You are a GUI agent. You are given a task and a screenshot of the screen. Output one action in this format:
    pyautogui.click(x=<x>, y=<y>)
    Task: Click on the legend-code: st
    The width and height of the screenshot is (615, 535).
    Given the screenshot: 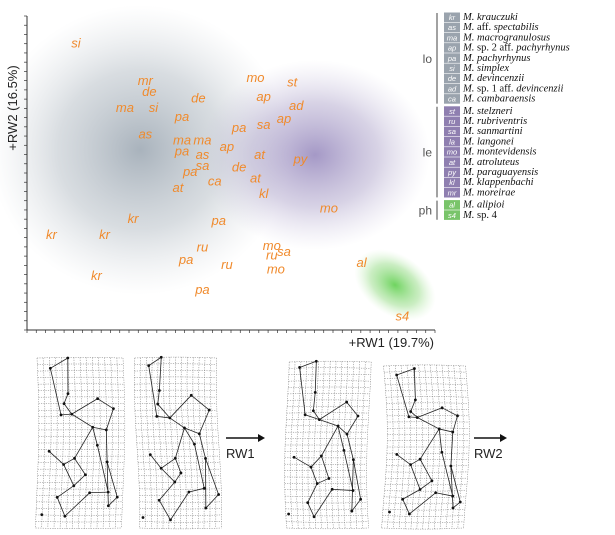 What is the action you would take?
    pyautogui.click(x=452, y=111)
    